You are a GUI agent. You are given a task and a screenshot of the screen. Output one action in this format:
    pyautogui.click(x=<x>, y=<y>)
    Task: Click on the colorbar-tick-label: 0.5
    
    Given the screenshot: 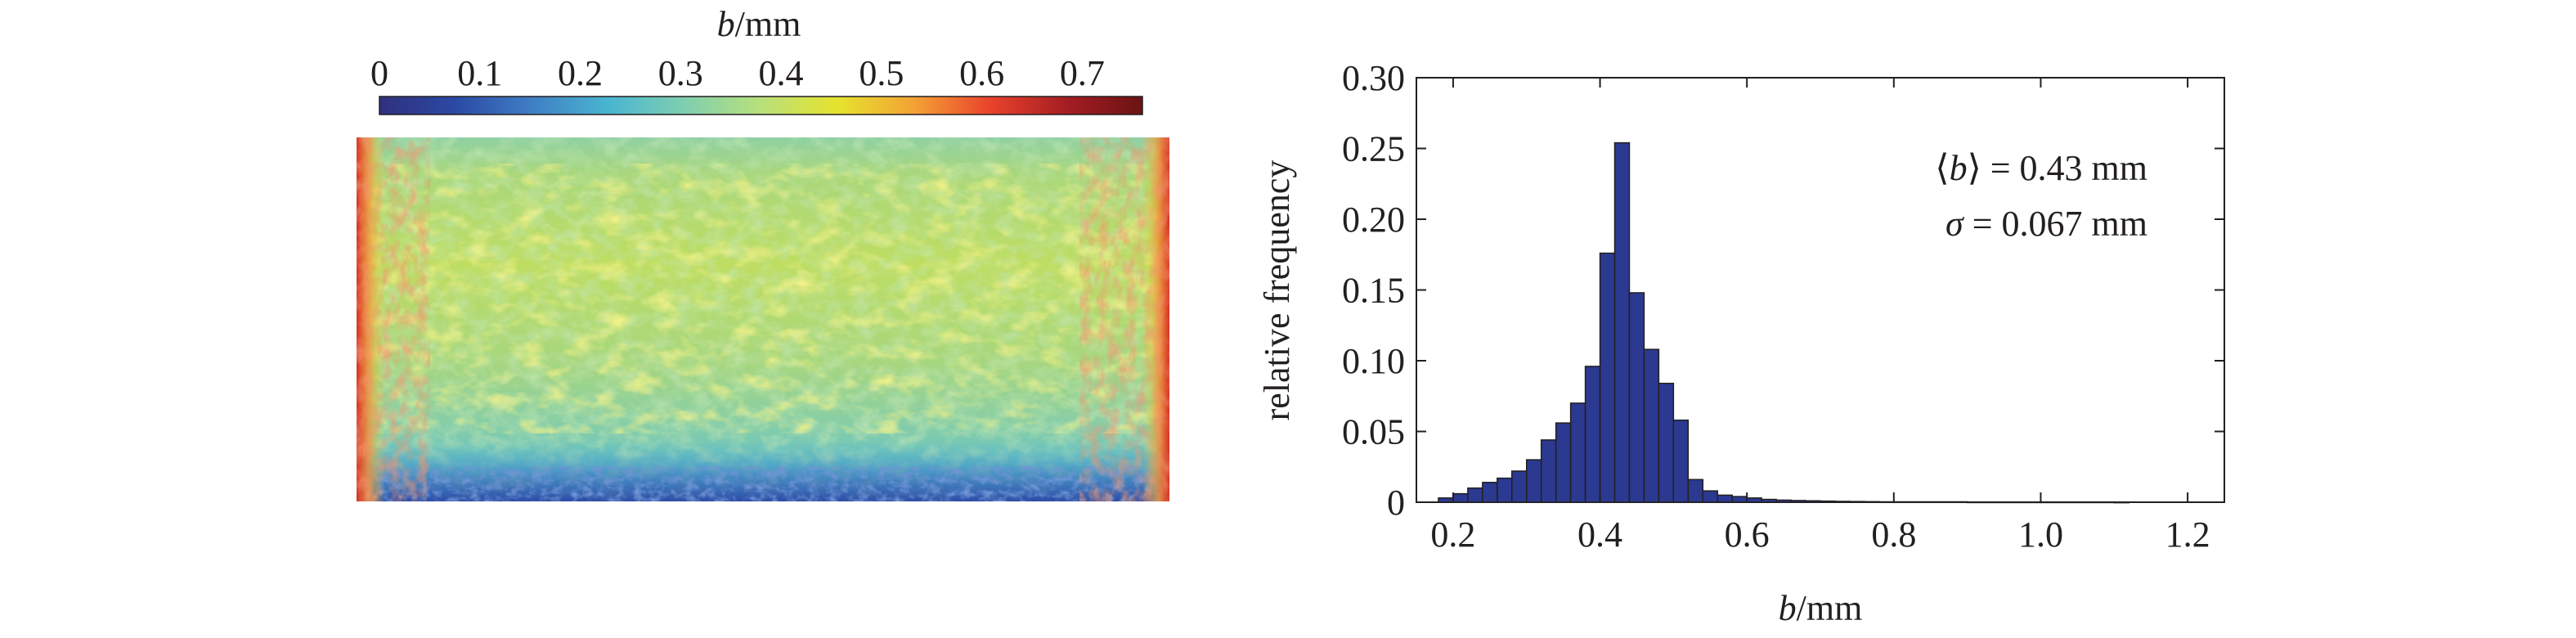 What is the action you would take?
    pyautogui.click(x=882, y=73)
    